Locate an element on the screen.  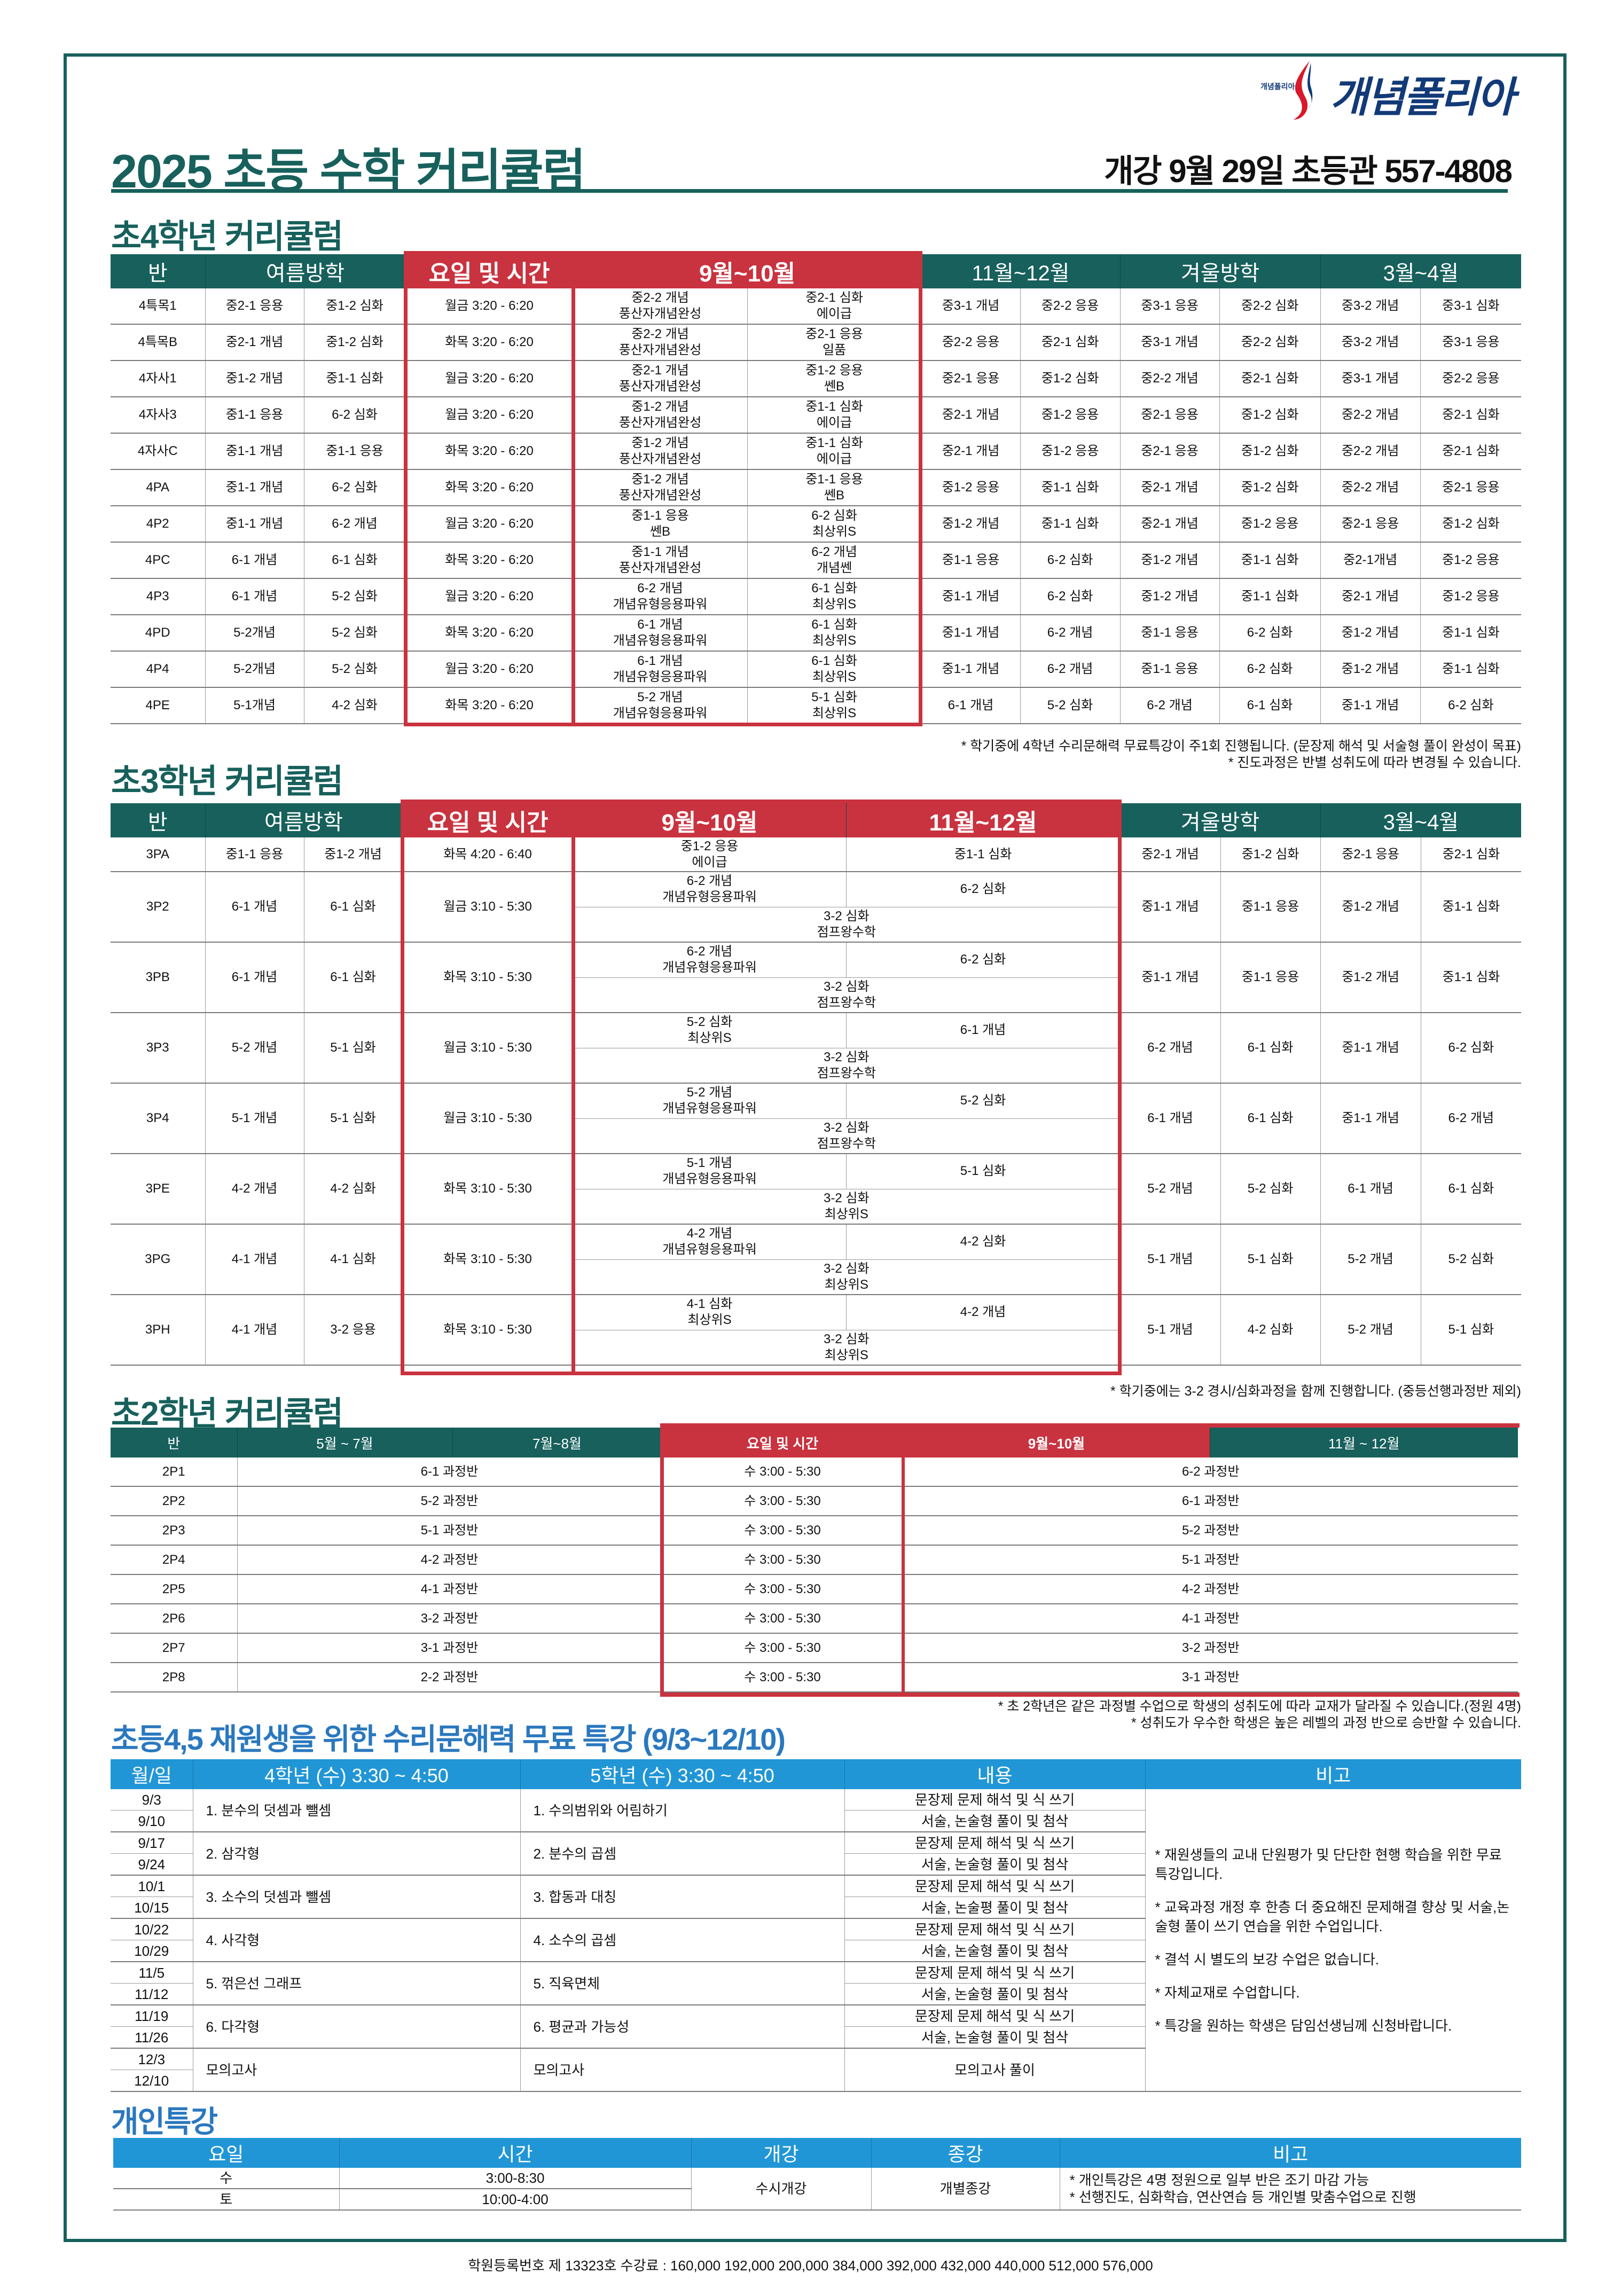
table-subrow: 11/26 서술, 논술형 풀이 및 첨삭 is located at coordinates (816, 2038).